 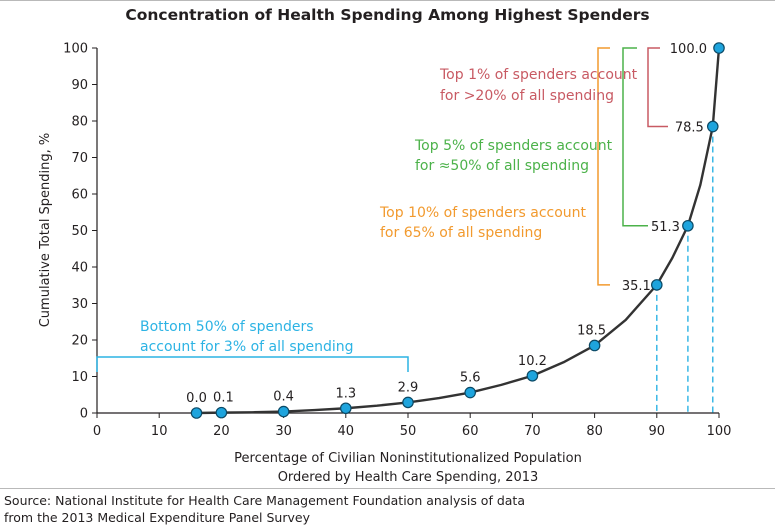 What do you see at coordinates (227, 327) in the screenshot?
I see `annotation-bottom-50-line-1: Bottom 50% of spenders` at bounding box center [227, 327].